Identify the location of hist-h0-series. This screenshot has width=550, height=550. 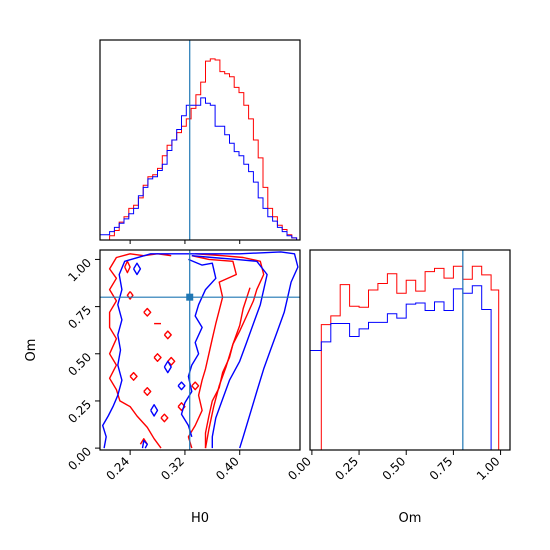
(199, 149).